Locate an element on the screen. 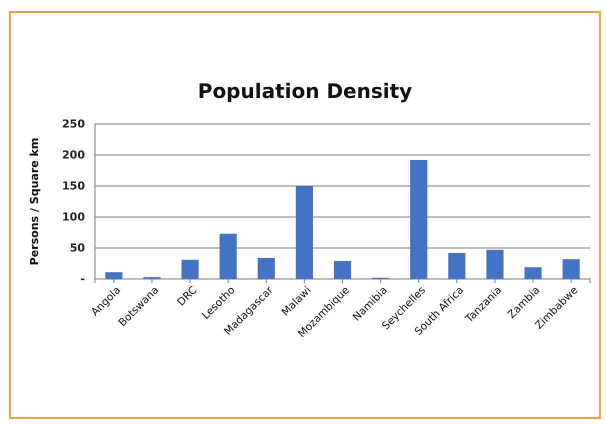  chart-title: Population Density is located at coordinates (305, 91).